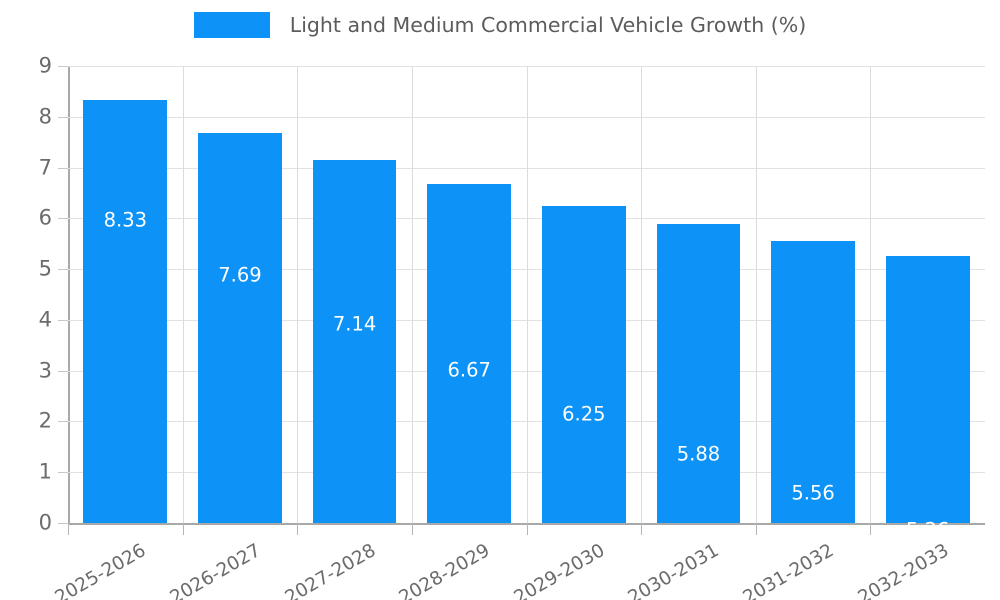 This screenshot has height=600, width=1000. What do you see at coordinates (354, 324) in the screenshot?
I see `bar-value-label: 7.14` at bounding box center [354, 324].